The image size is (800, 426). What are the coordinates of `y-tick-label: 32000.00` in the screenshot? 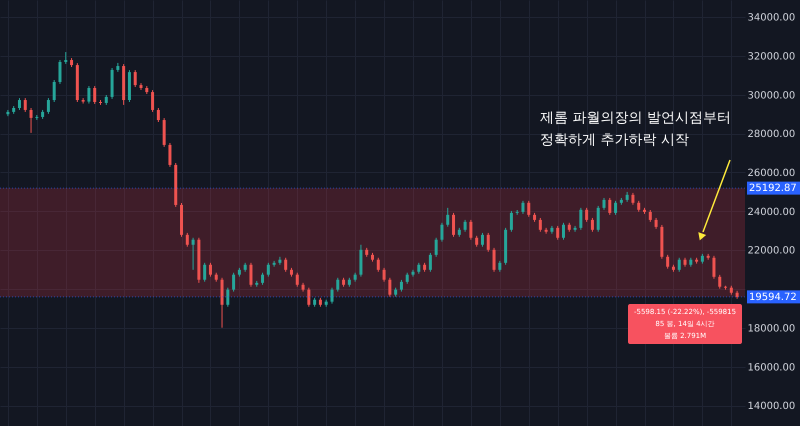 It's located at (772, 56).